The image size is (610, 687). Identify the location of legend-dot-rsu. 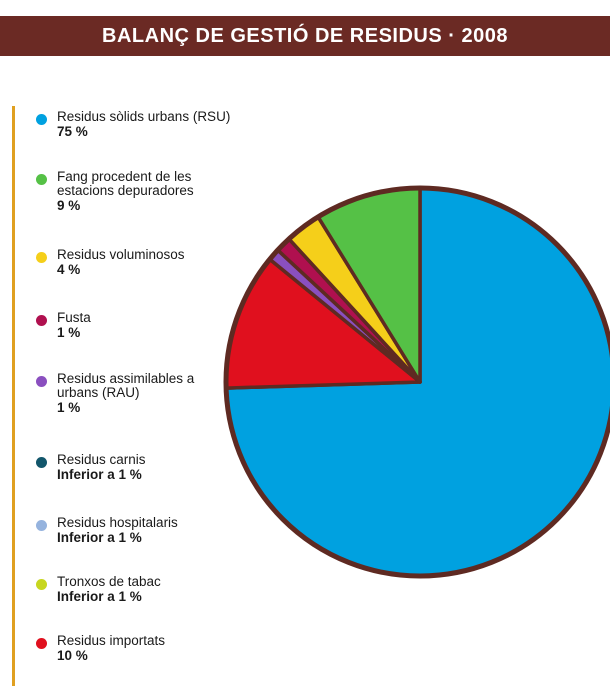
(41, 119).